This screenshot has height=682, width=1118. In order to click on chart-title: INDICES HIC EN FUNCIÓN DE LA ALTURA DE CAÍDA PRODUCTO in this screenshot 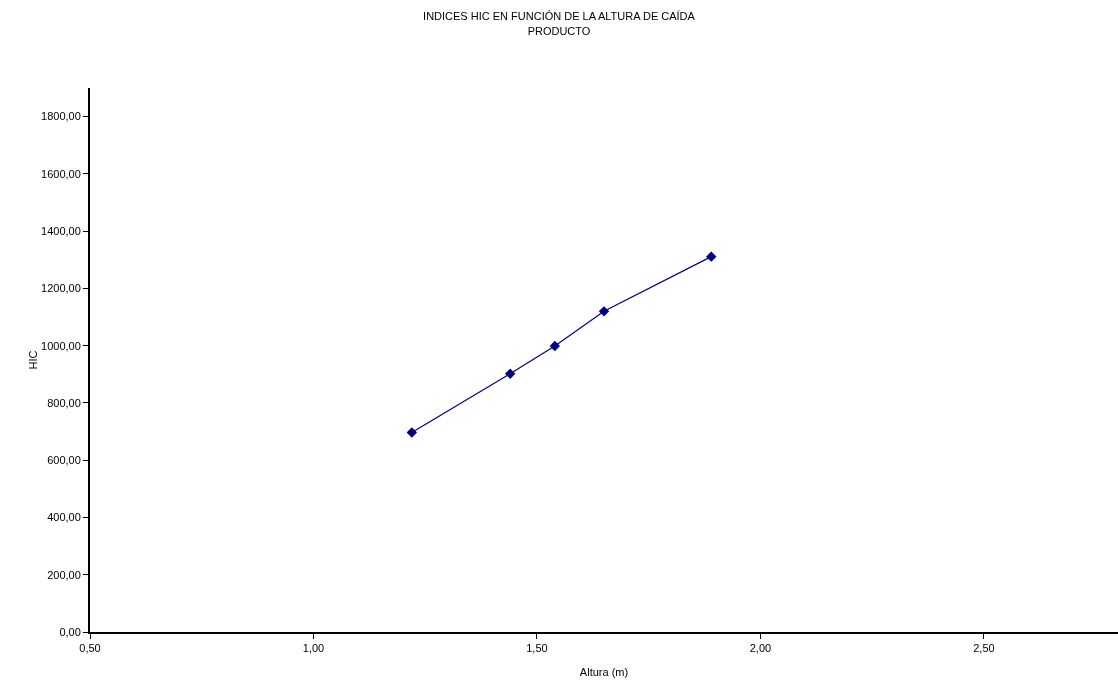, I will do `click(559, 23)`.